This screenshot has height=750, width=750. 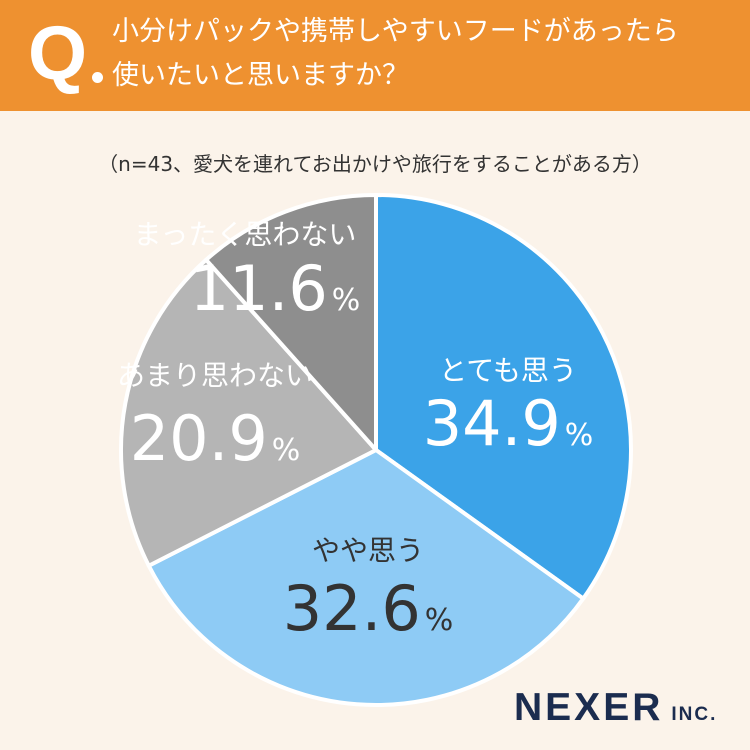 I want to click on slice-value-3: 20.9%, so click(x=215, y=438).